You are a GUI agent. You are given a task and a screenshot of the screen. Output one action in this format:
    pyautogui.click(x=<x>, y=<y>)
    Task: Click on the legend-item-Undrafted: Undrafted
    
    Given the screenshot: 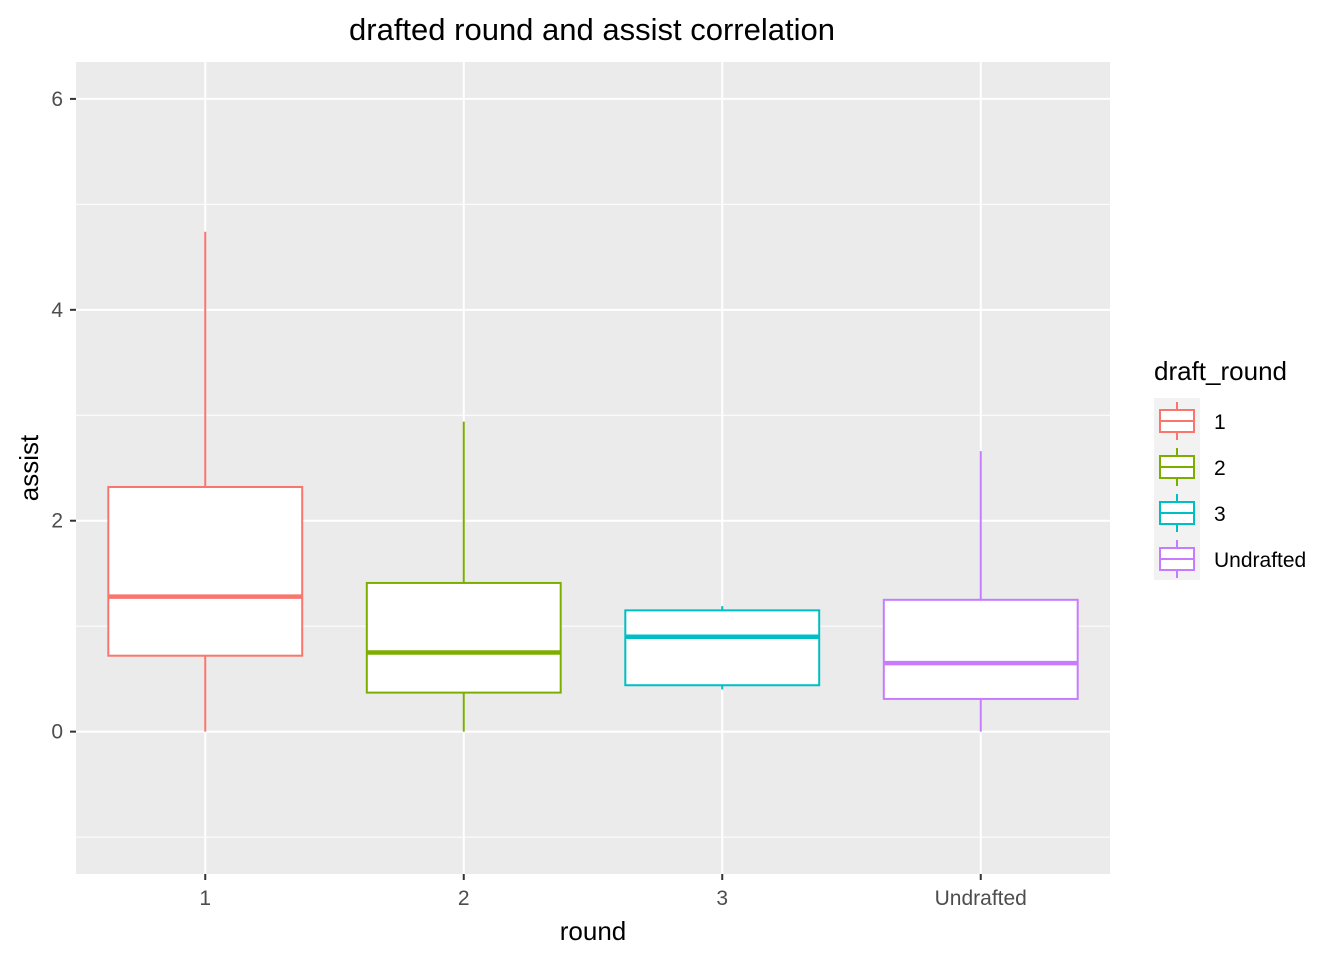 What is the action you would take?
    pyautogui.click(x=1232, y=559)
    